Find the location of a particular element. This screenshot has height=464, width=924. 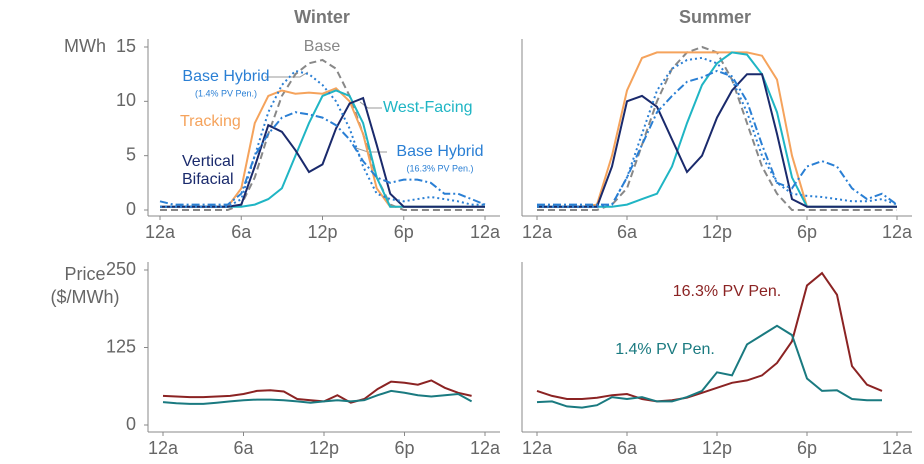

series-label: Vertical Bifacial is located at coordinates (208, 170).